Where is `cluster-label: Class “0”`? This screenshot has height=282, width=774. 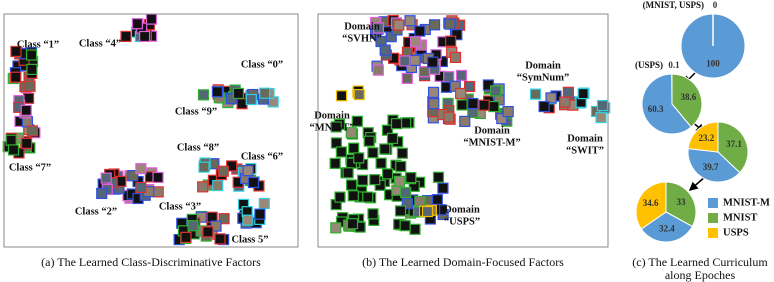 cluster-label: Class “0” is located at coordinates (262, 64).